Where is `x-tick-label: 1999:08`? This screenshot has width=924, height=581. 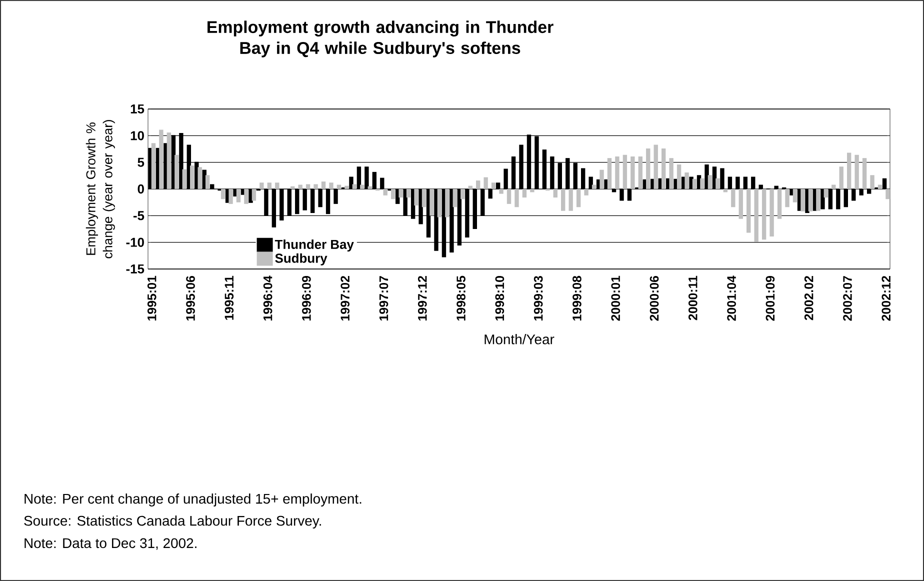 x-tick-label: 1999:08 is located at coordinates (577, 298).